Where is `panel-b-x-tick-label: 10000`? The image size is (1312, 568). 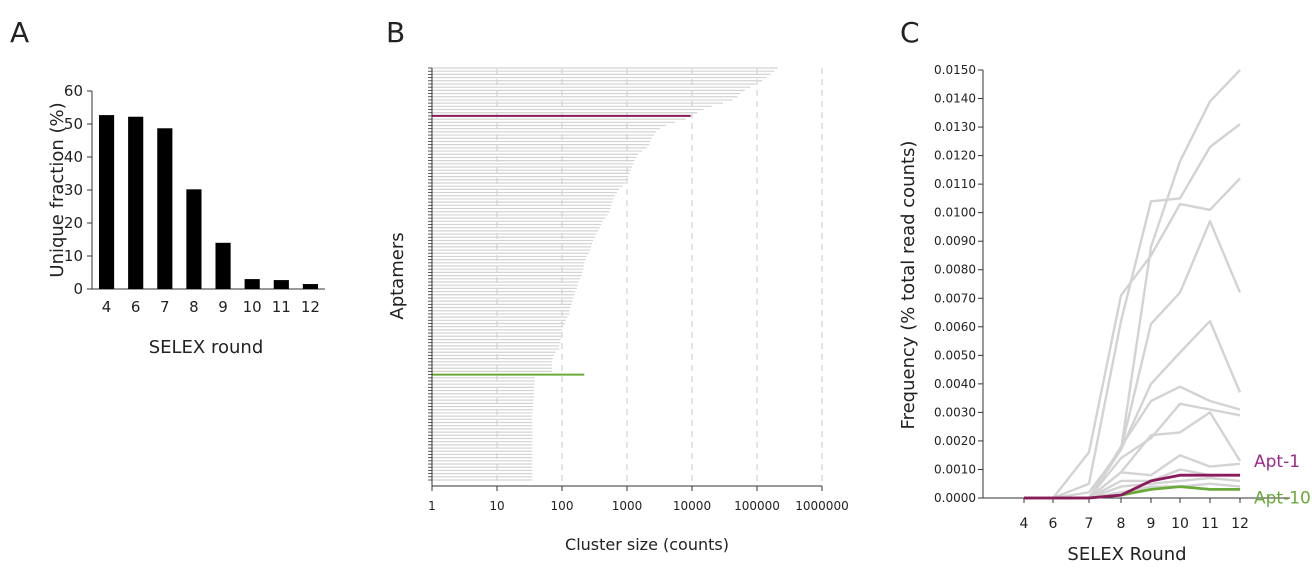
panel-b-x-tick-label: 10000 is located at coordinates (692, 506).